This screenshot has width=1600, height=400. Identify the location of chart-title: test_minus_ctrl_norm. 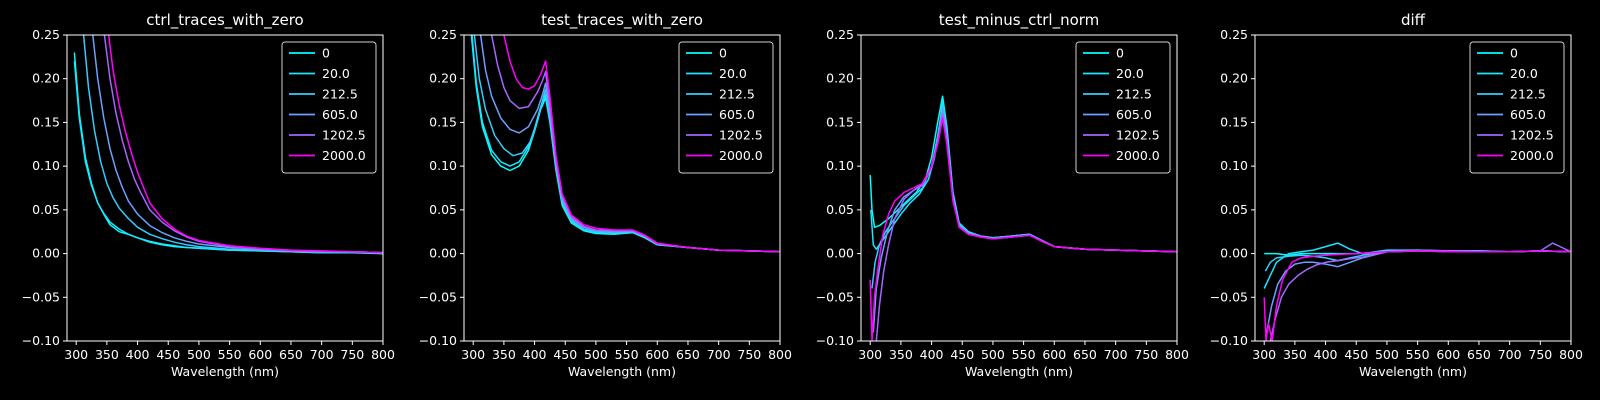
(1019, 20).